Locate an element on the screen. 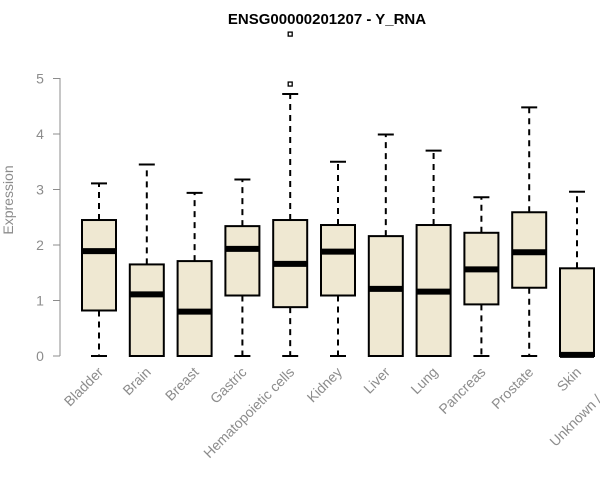  x-tick-label: Liver is located at coordinates (376, 380).